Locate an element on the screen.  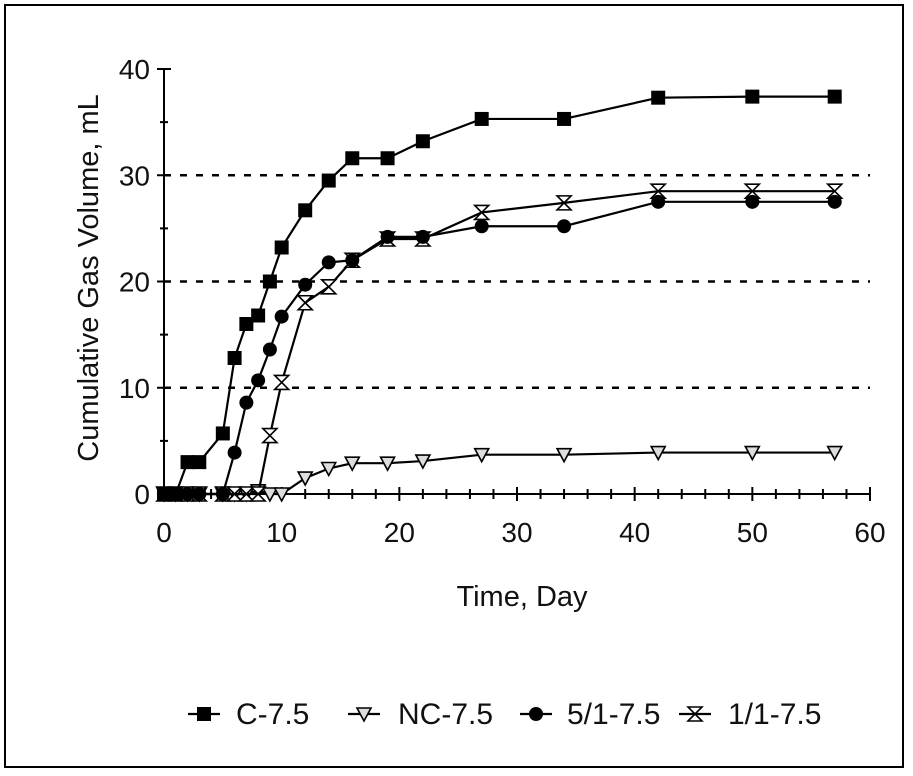
legend-label: 5/1-7.5 is located at coordinates (613, 714).